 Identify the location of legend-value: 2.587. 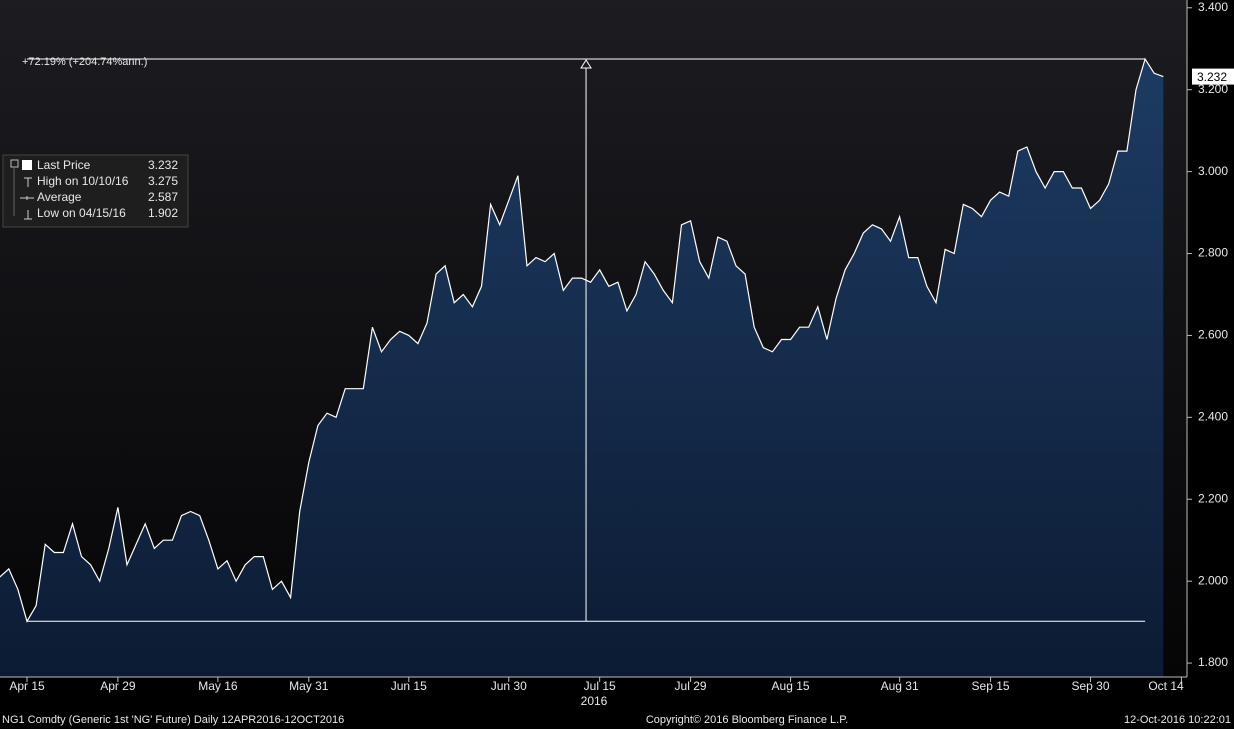
(163, 197).